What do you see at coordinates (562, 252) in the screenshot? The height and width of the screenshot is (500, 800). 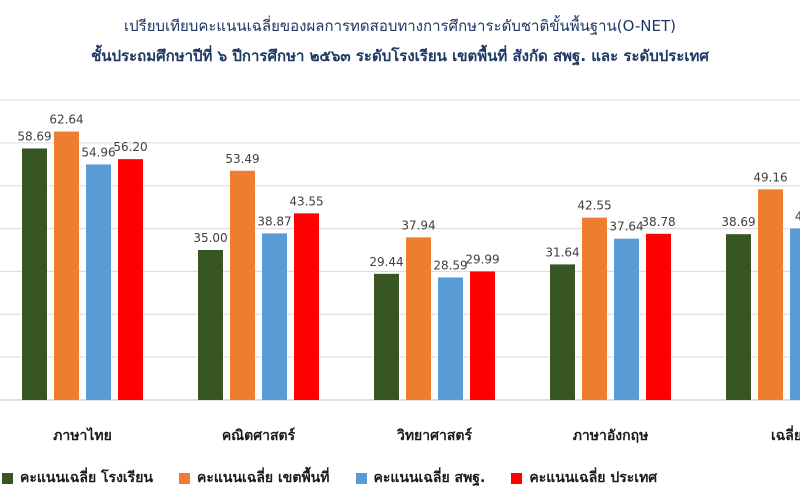 I see `data-label: 31.64` at bounding box center [562, 252].